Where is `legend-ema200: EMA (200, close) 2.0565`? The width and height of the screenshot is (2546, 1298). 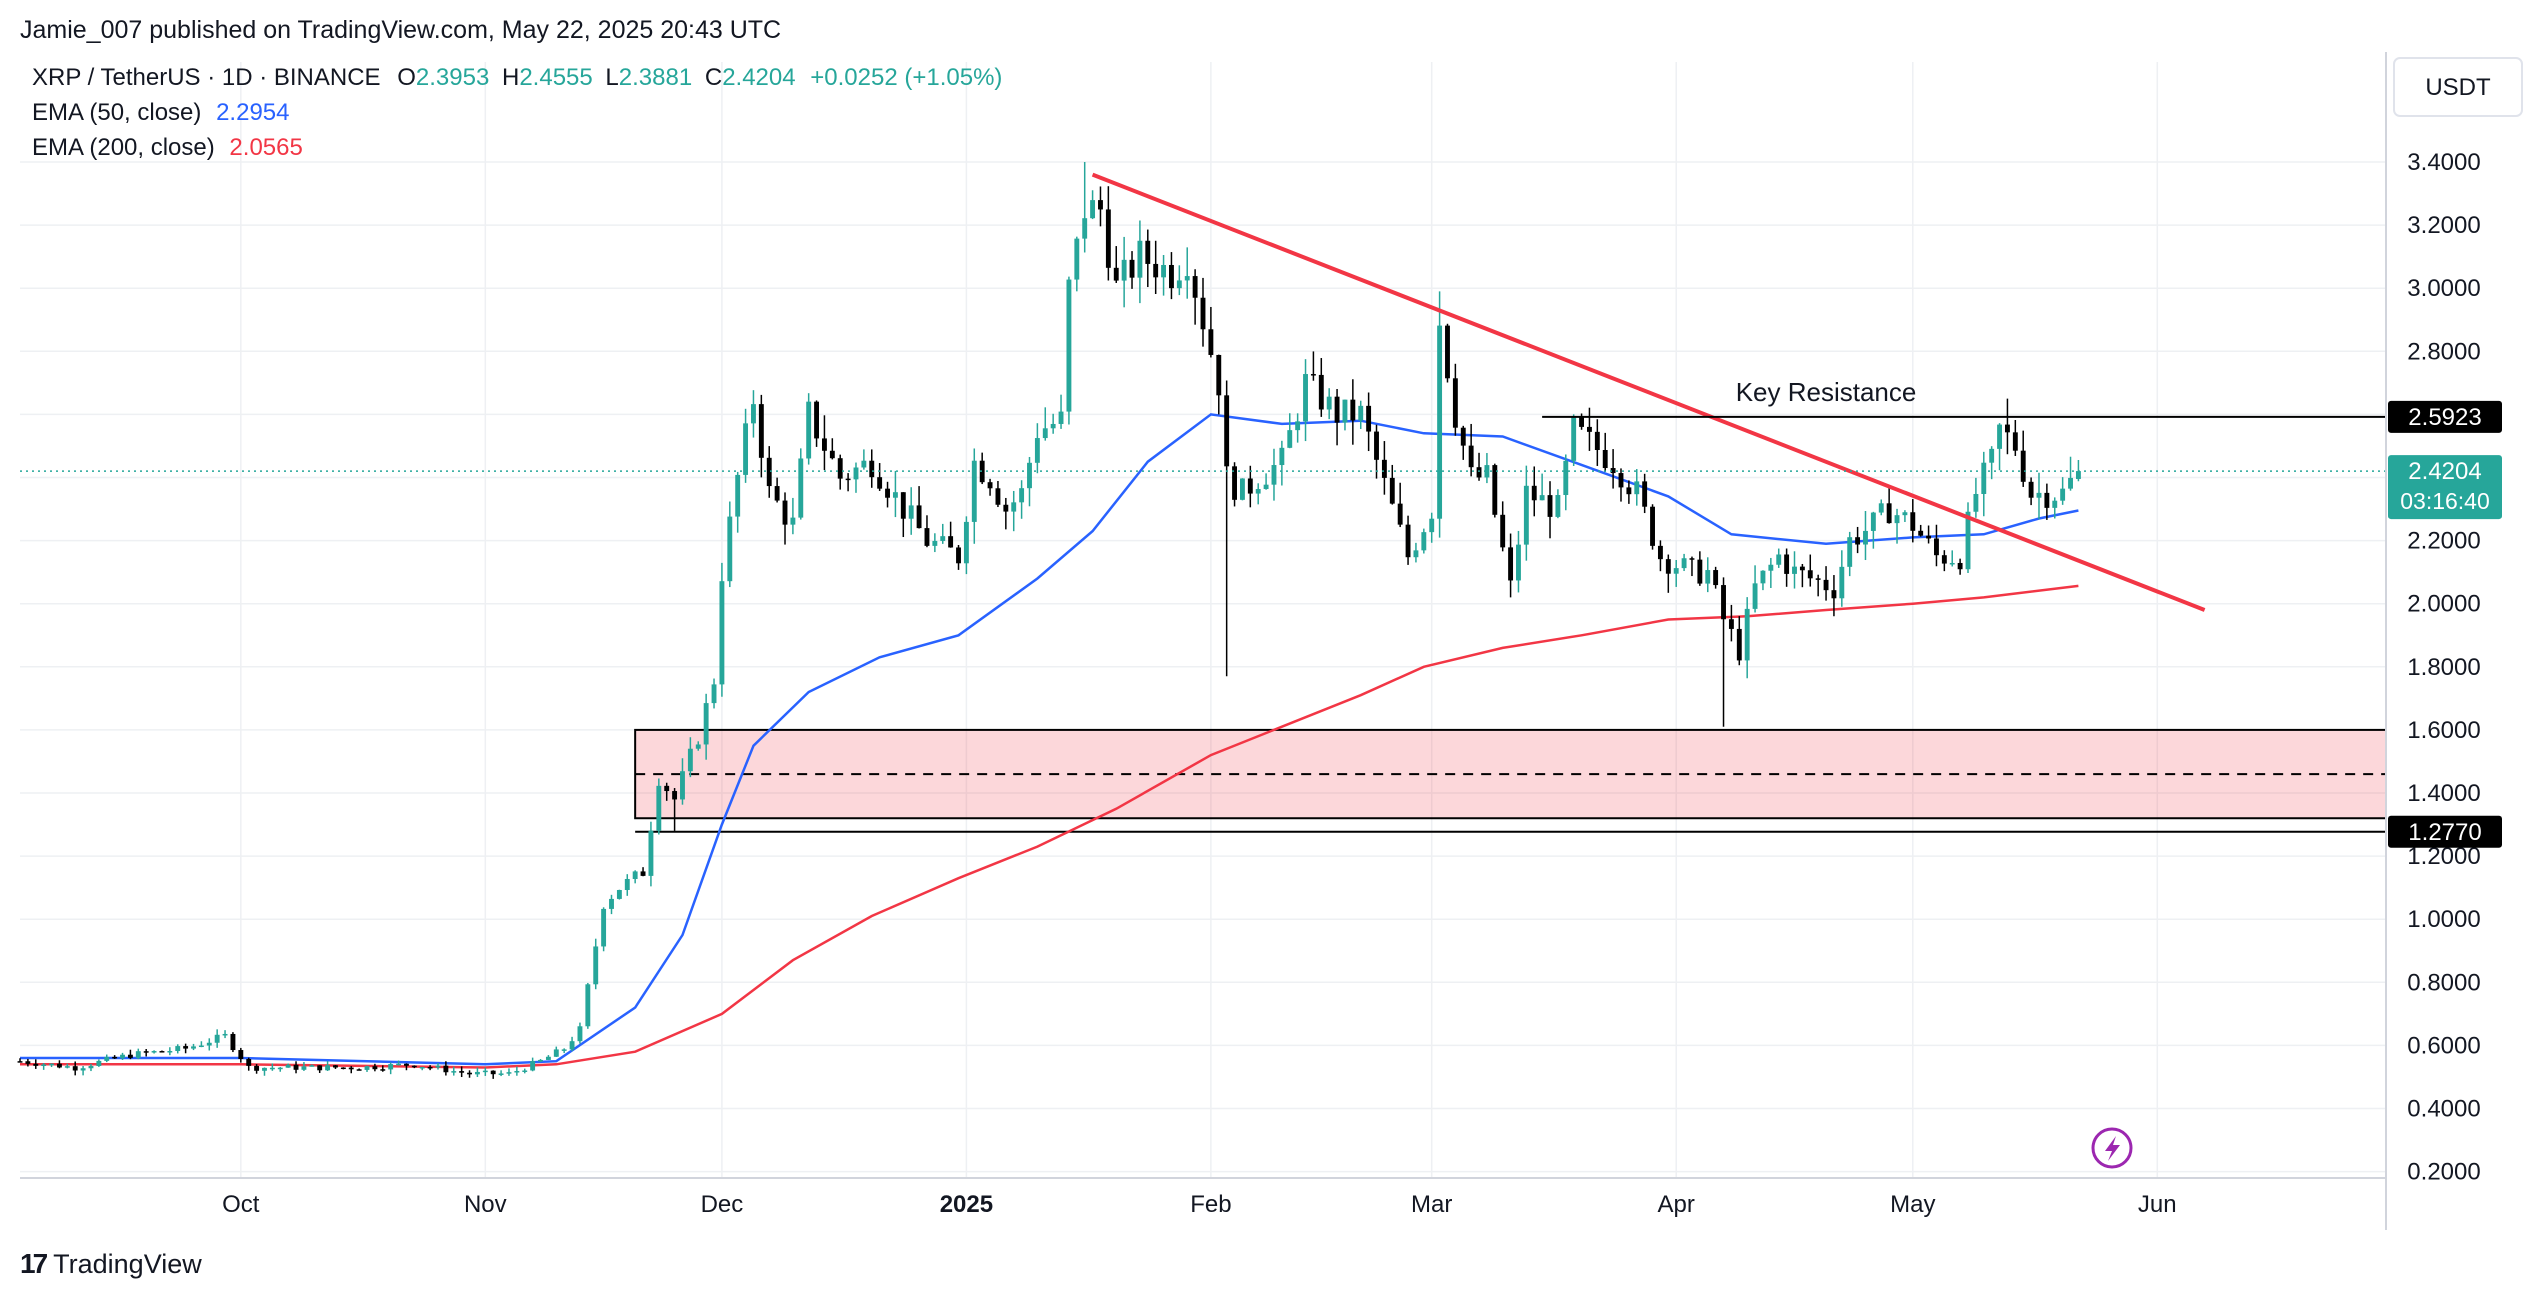
legend-ema200: EMA (200, close) 2.0565 is located at coordinates (167, 147).